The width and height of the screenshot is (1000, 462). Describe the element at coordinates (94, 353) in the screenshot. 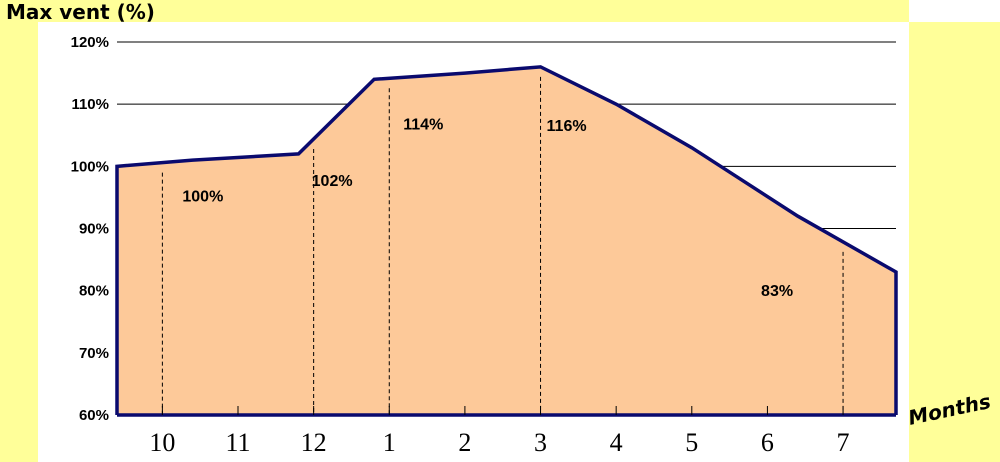

I see `y-tick-label: 70%` at that location.